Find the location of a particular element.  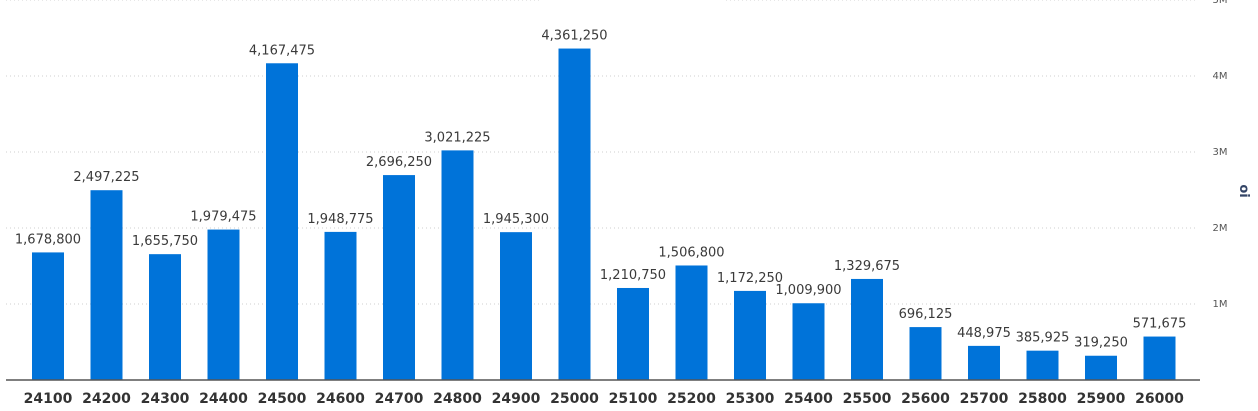

data-label: 571,675 is located at coordinates (1160, 324).